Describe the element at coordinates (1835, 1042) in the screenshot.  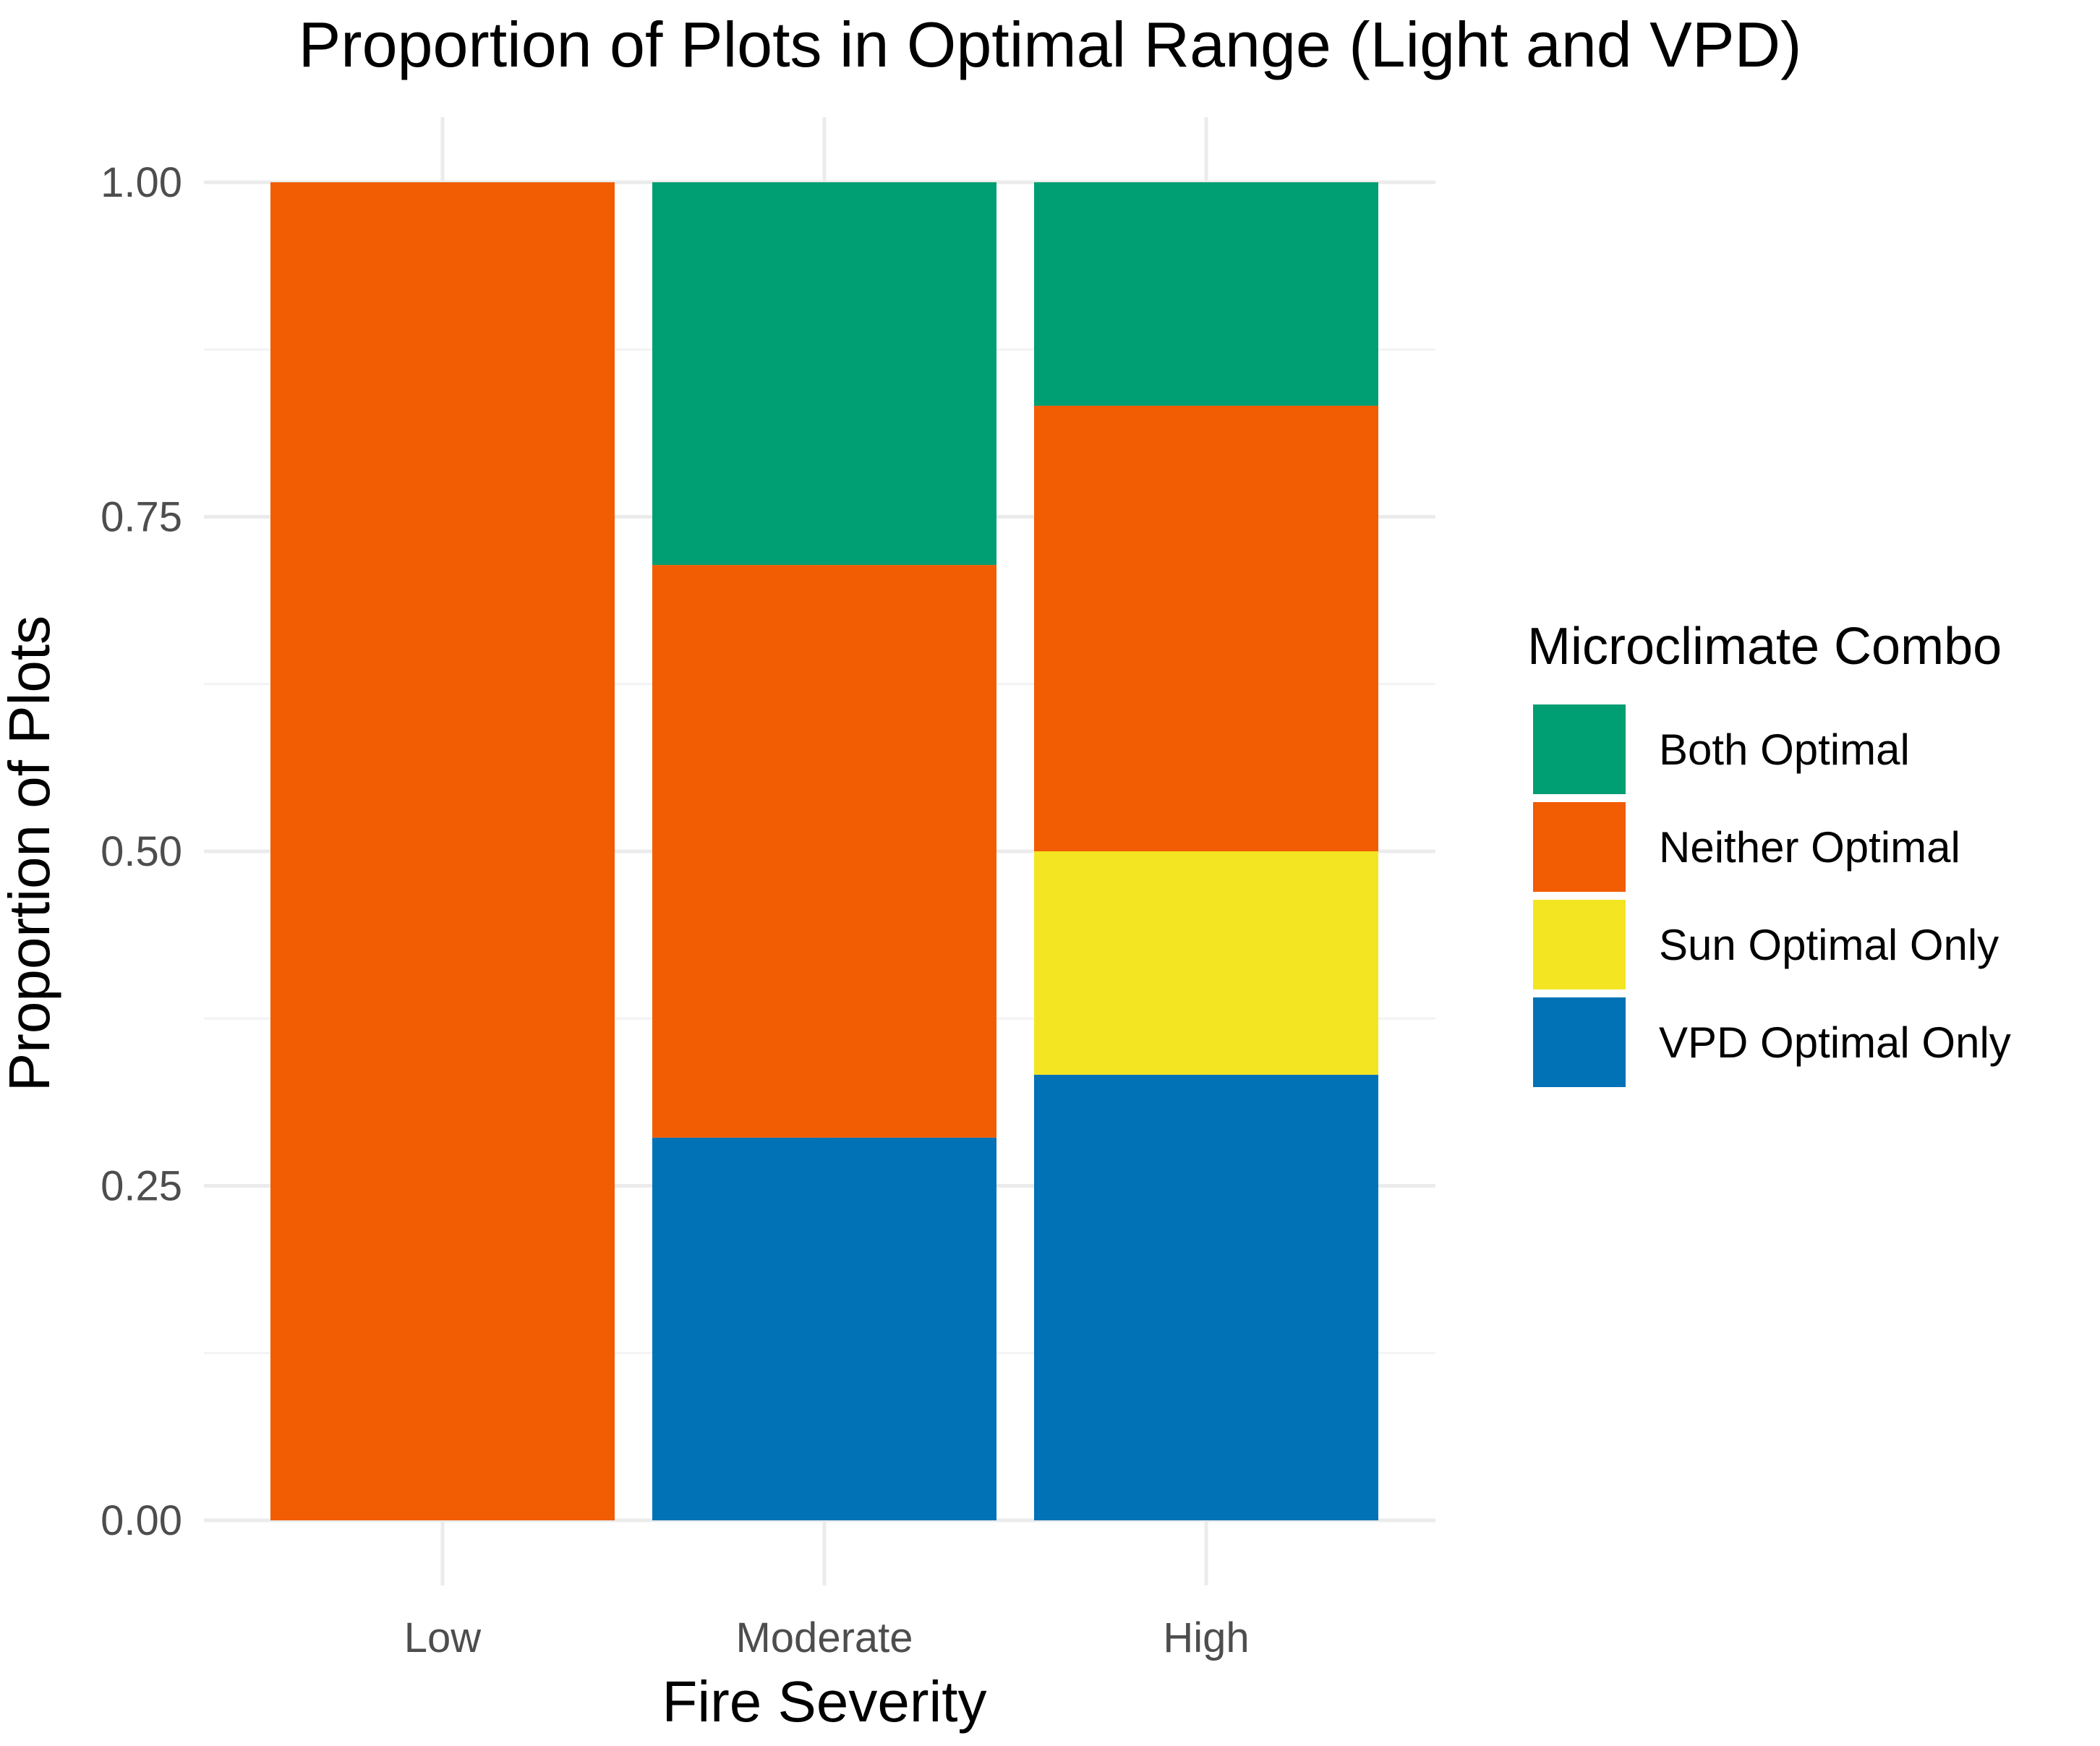
I see `legend-label: VPD Optimal Only` at that location.